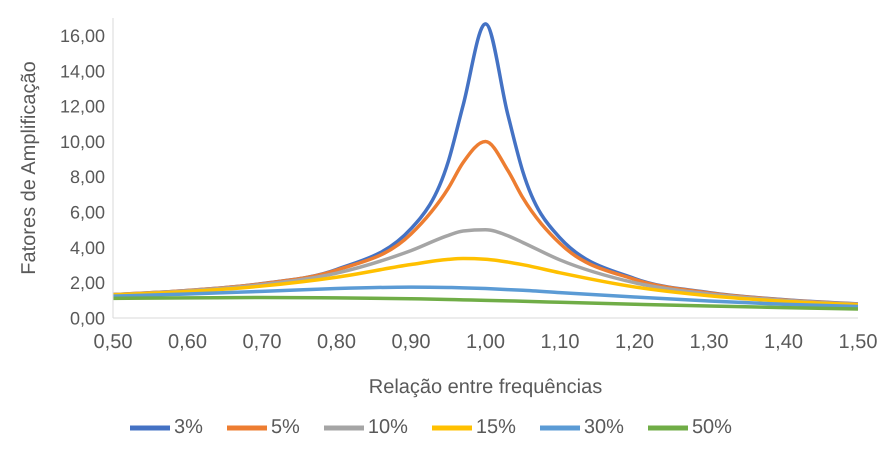 The height and width of the screenshot is (465, 888). Describe the element at coordinates (712, 427) in the screenshot. I see `legend-label: 50%` at that location.